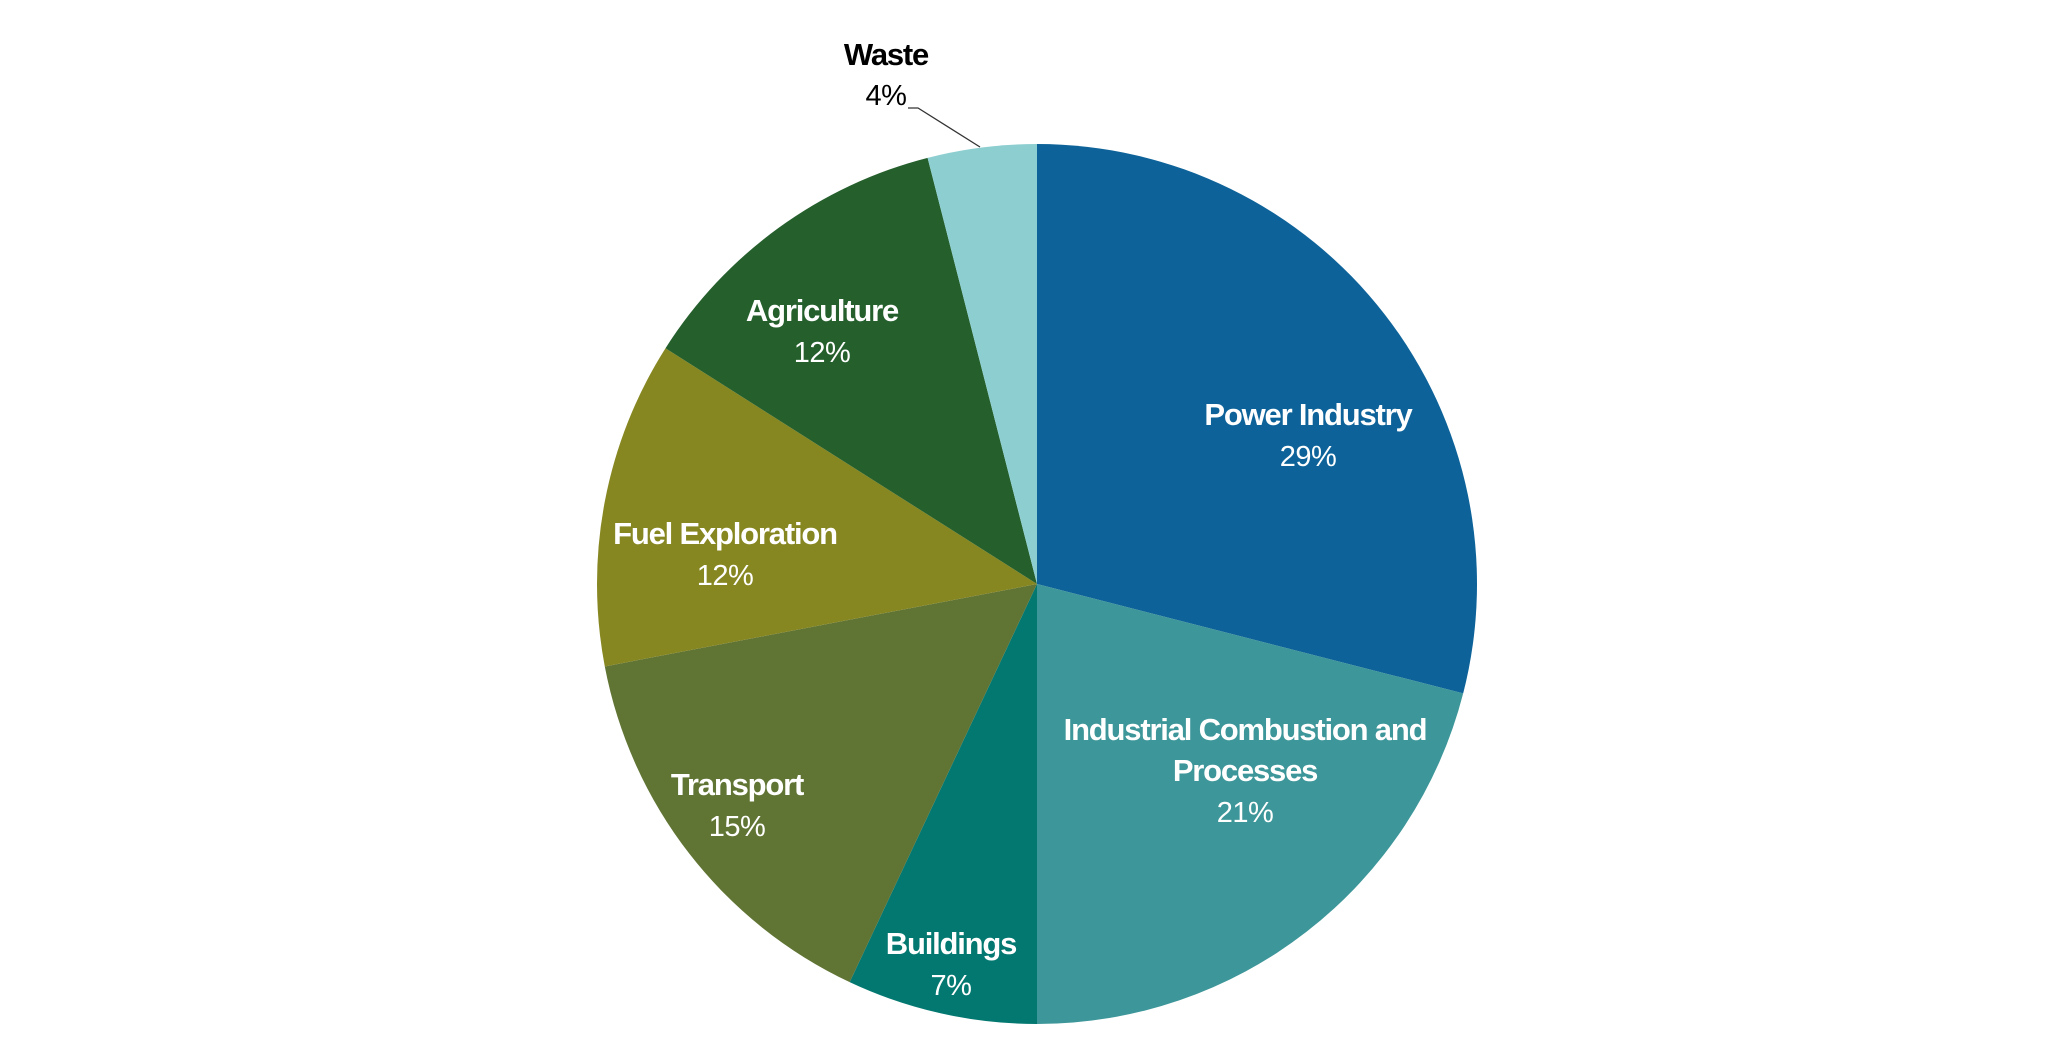  I want to click on slice-label-waste: Waste, so click(886, 54).